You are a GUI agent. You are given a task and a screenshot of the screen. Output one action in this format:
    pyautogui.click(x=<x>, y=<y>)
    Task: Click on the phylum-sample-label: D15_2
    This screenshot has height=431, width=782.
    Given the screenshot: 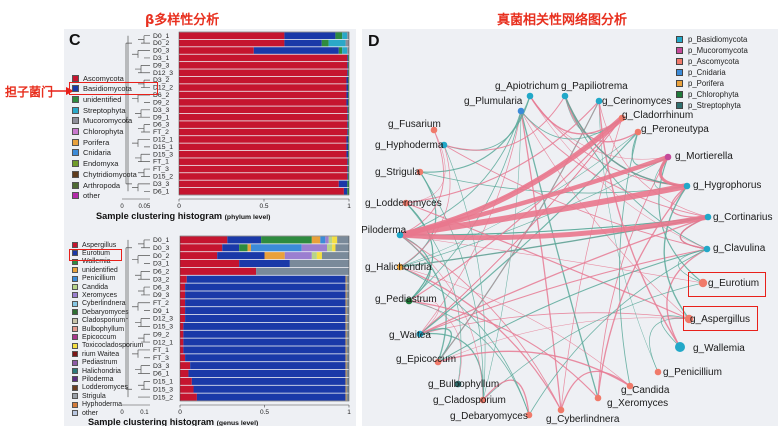 What is the action you would take?
    pyautogui.click(x=163, y=177)
    